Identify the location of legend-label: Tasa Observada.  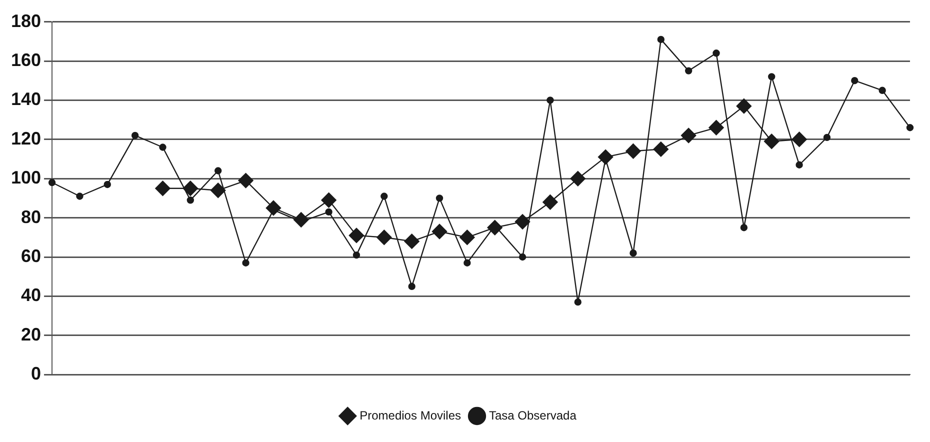
(532, 415).